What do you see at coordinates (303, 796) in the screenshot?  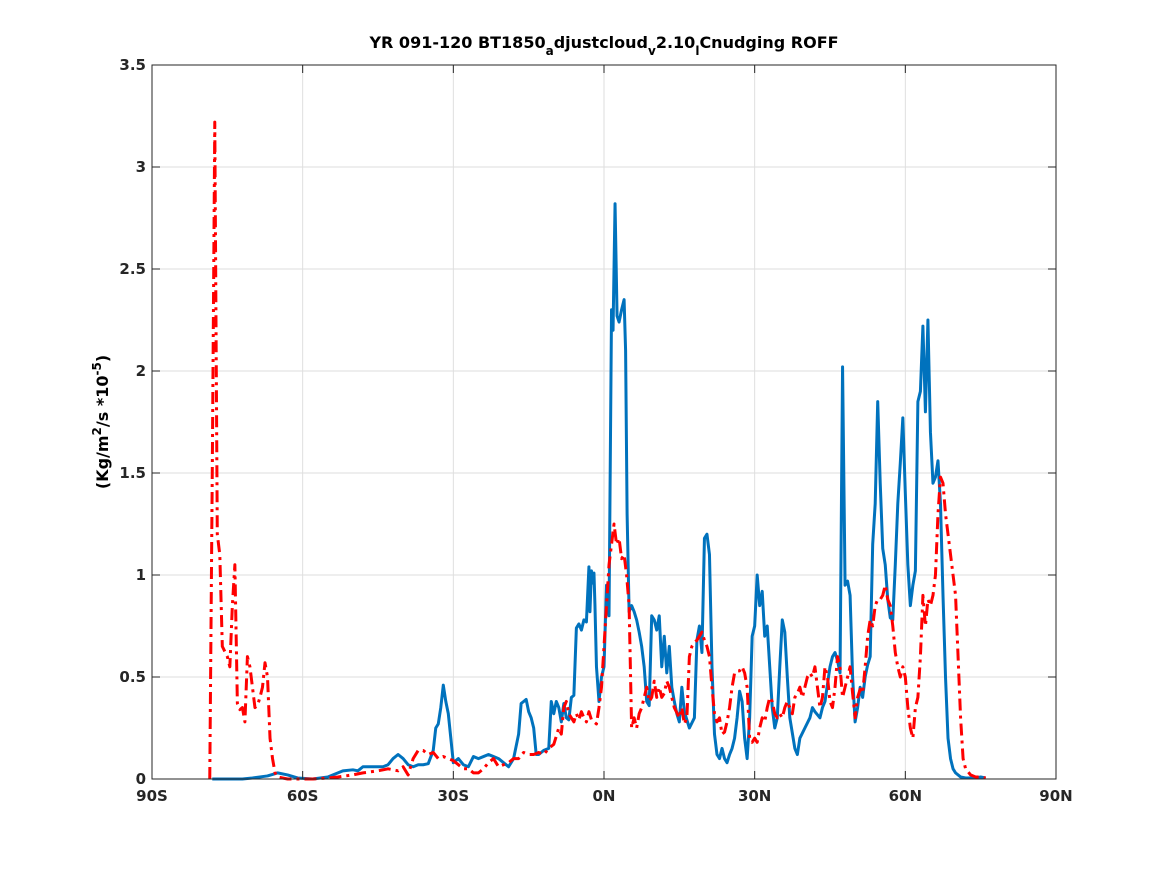 I see `x-tick-label: 60S` at bounding box center [303, 796].